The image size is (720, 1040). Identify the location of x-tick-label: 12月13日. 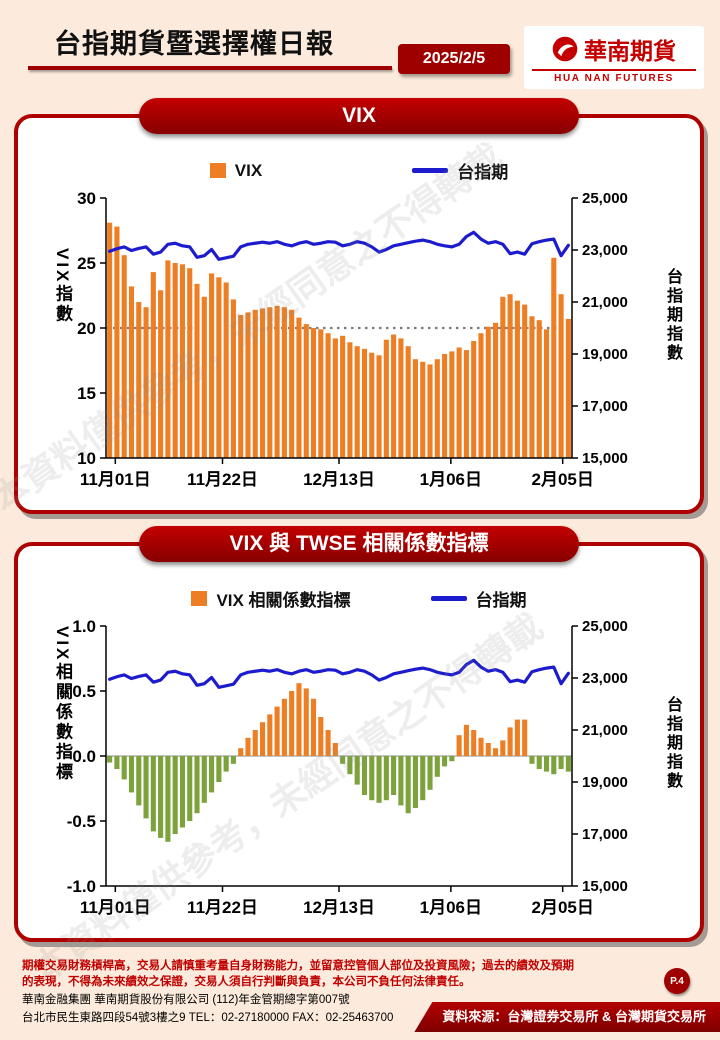
(339, 479).